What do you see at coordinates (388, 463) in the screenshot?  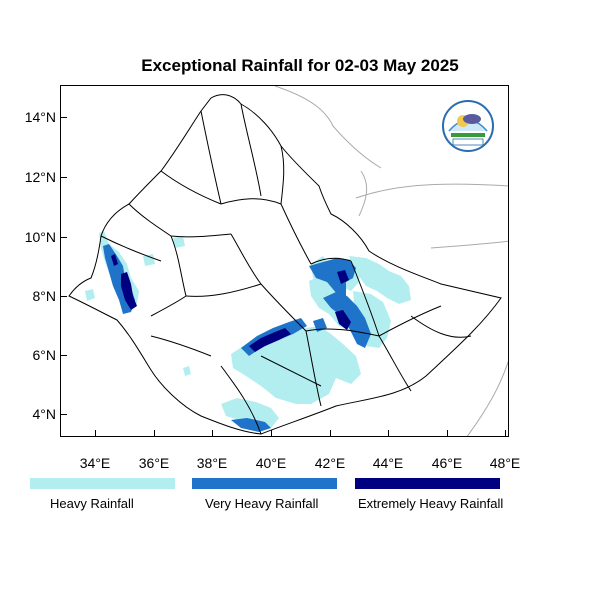 I see `x-tick-label-44: 44°E` at bounding box center [388, 463].